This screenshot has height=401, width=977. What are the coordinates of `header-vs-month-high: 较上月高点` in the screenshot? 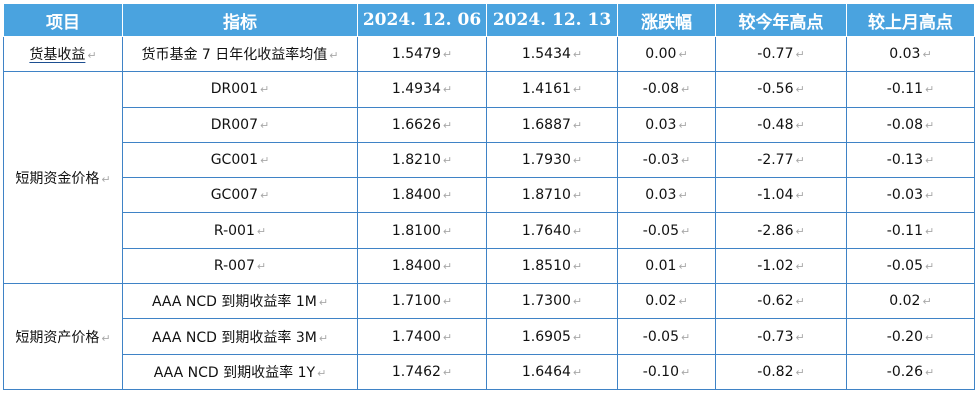 It's located at (910, 20).